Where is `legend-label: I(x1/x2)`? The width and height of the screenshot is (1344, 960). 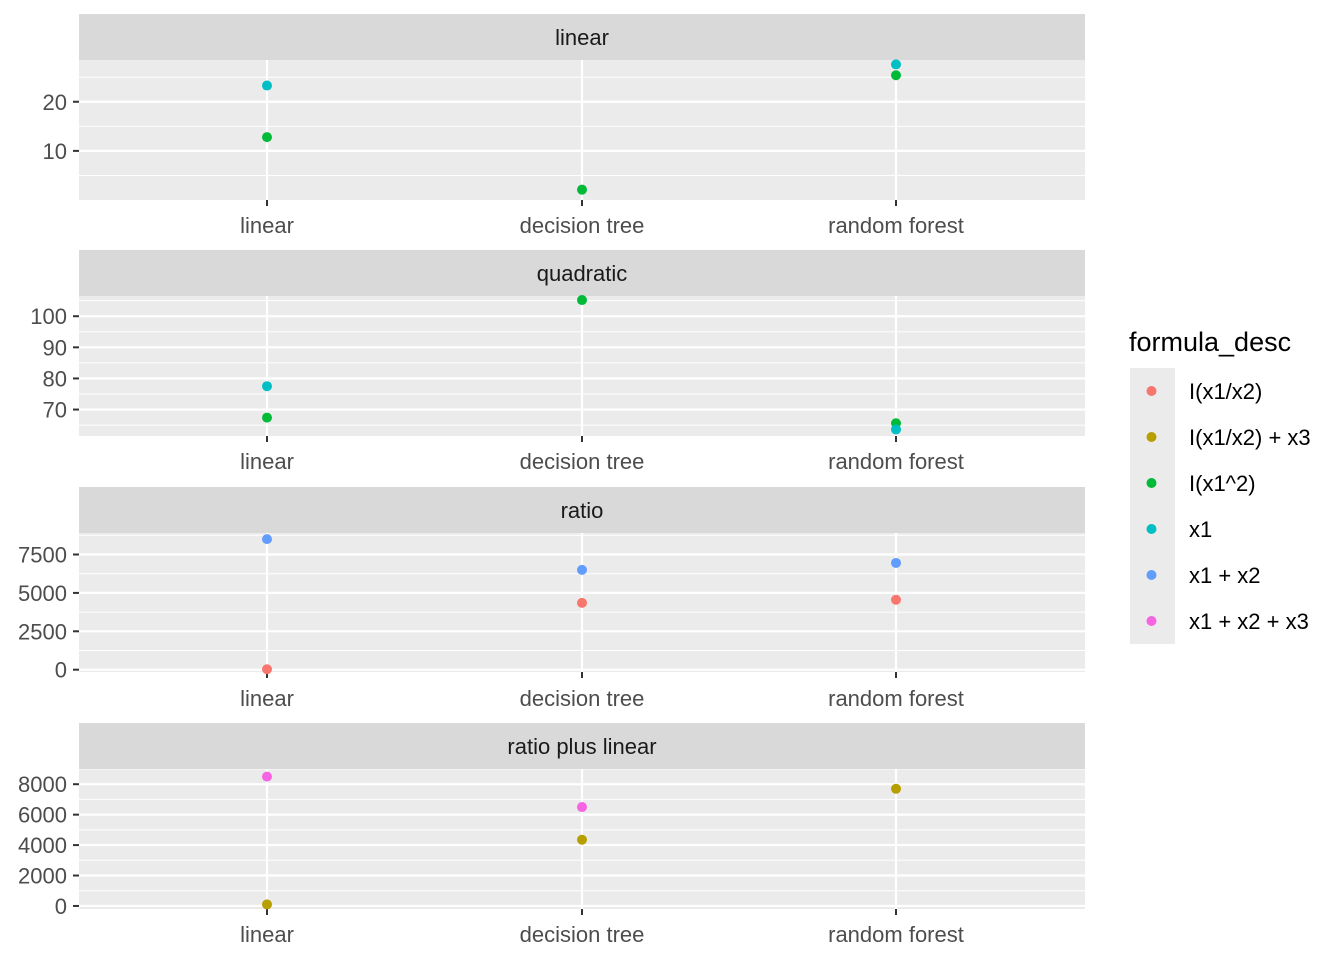 legend-label: I(x1/x2) is located at coordinates (1225, 391).